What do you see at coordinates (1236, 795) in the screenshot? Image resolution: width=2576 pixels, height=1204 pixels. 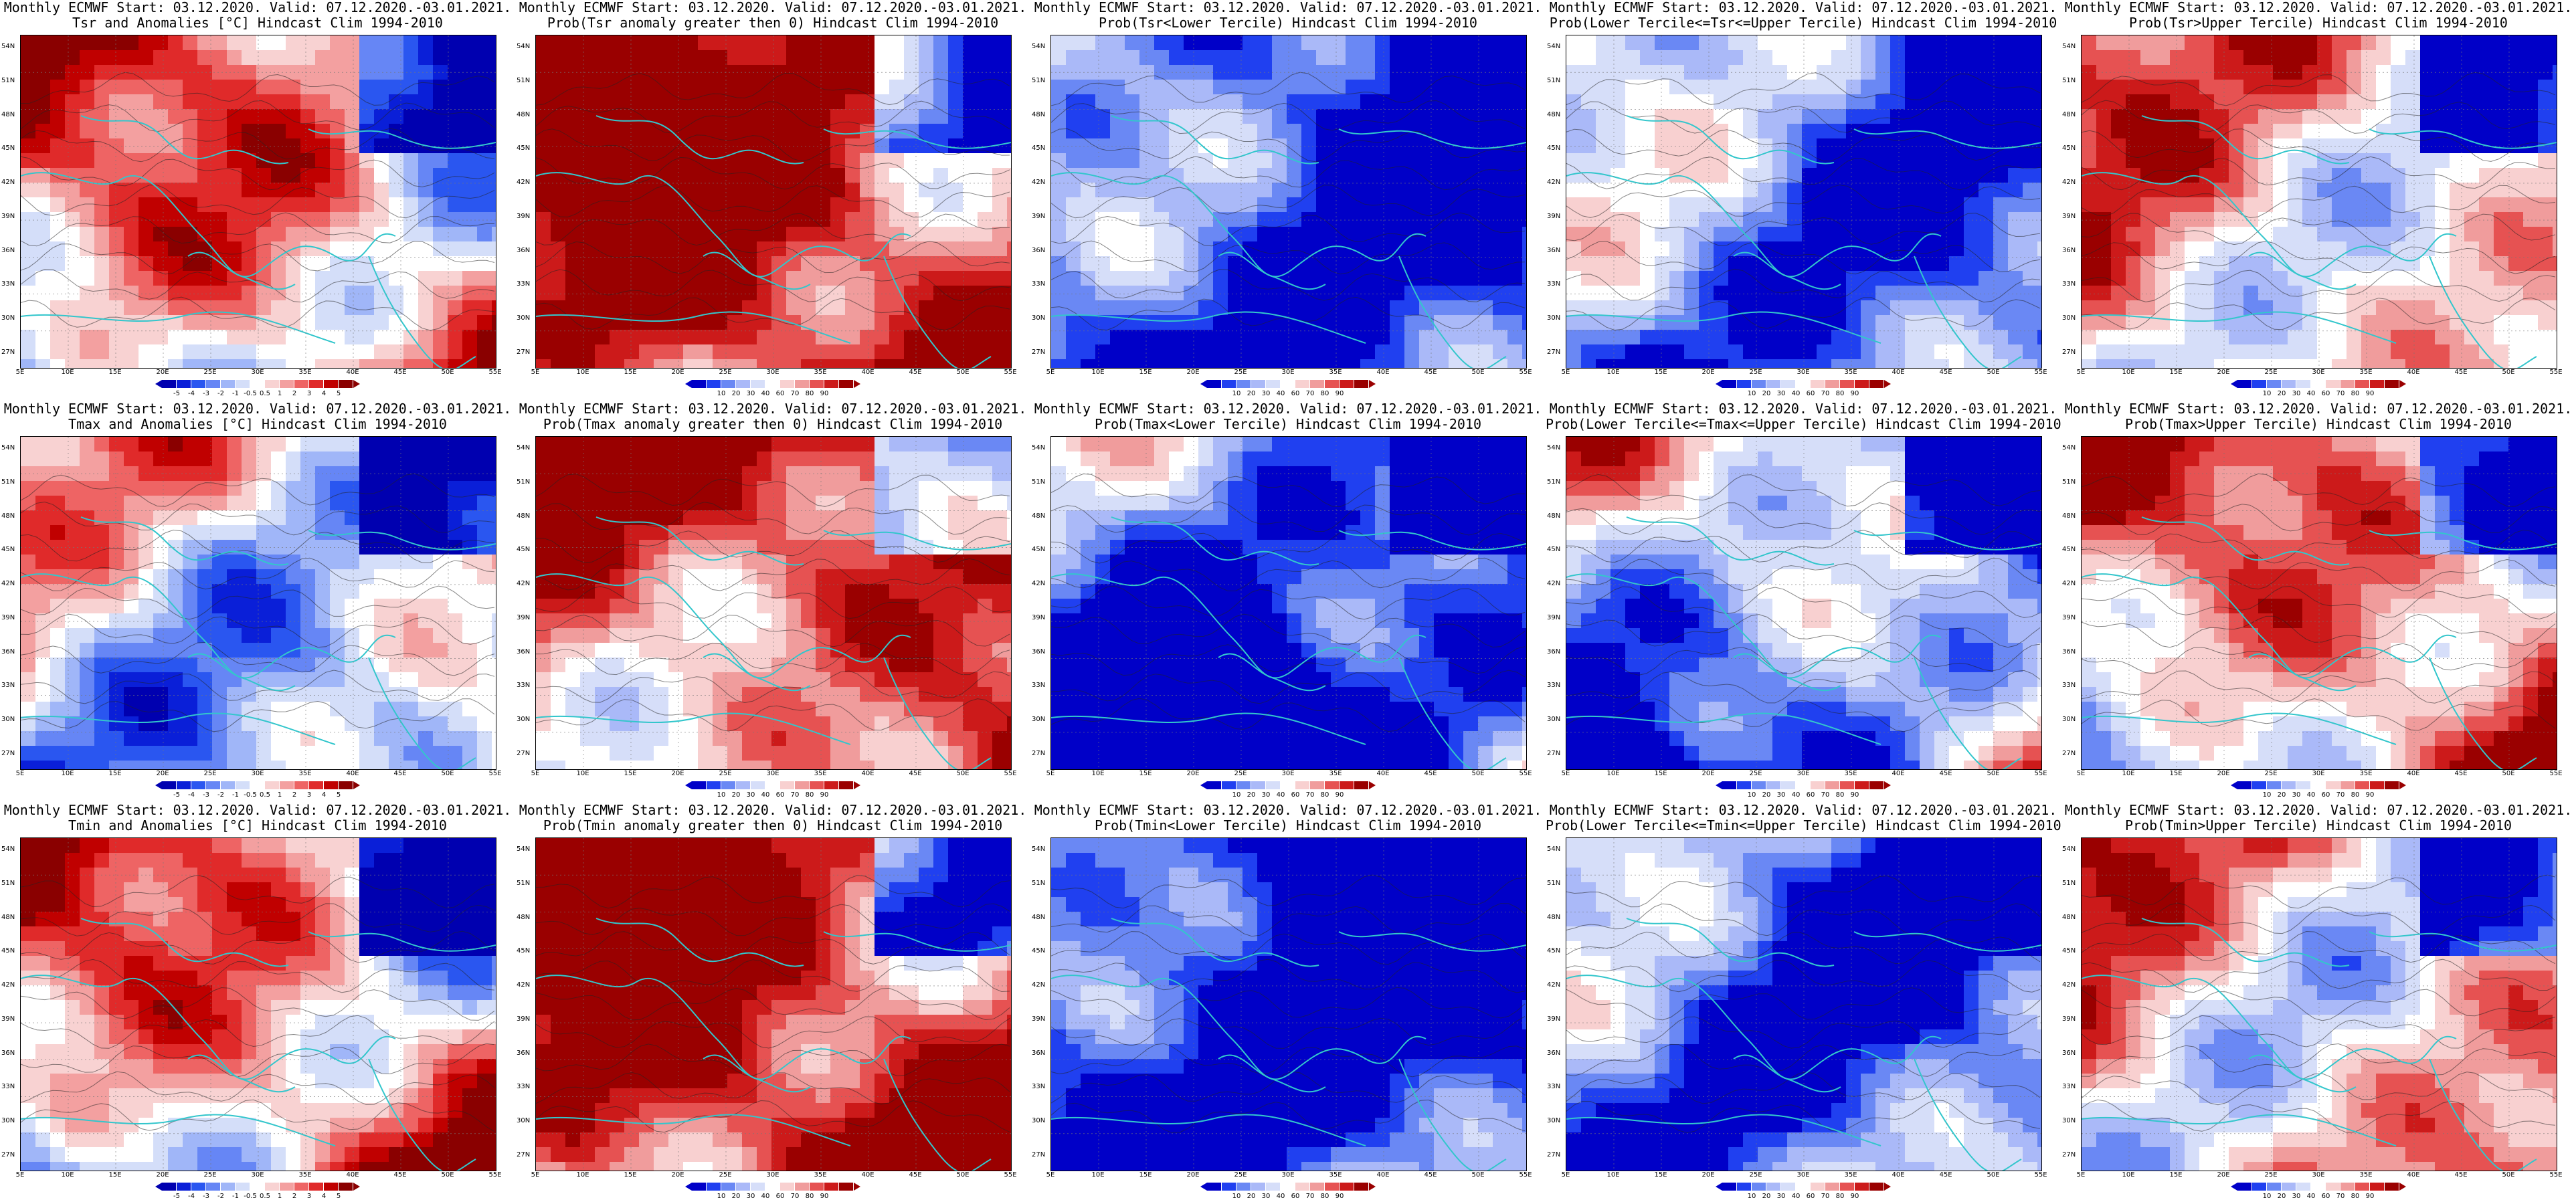 I see `colorbar-label: 10` at bounding box center [1236, 795].